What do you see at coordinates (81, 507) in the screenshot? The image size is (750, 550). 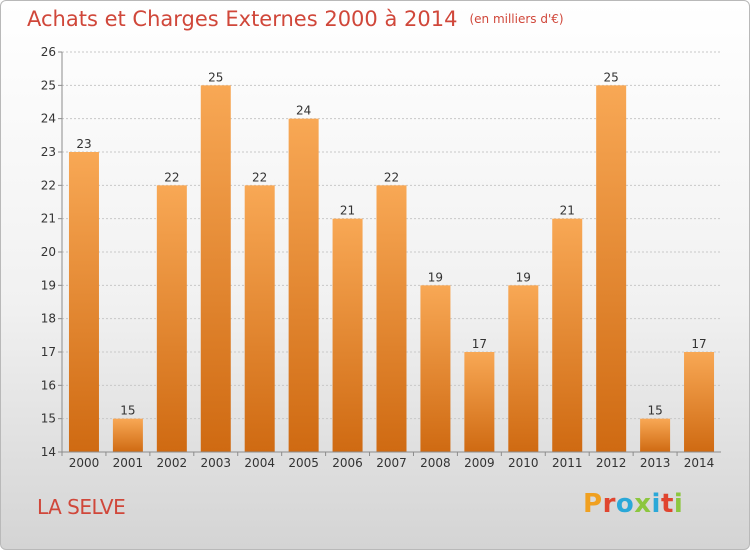 I see `place-name: LA SELVE` at bounding box center [81, 507].